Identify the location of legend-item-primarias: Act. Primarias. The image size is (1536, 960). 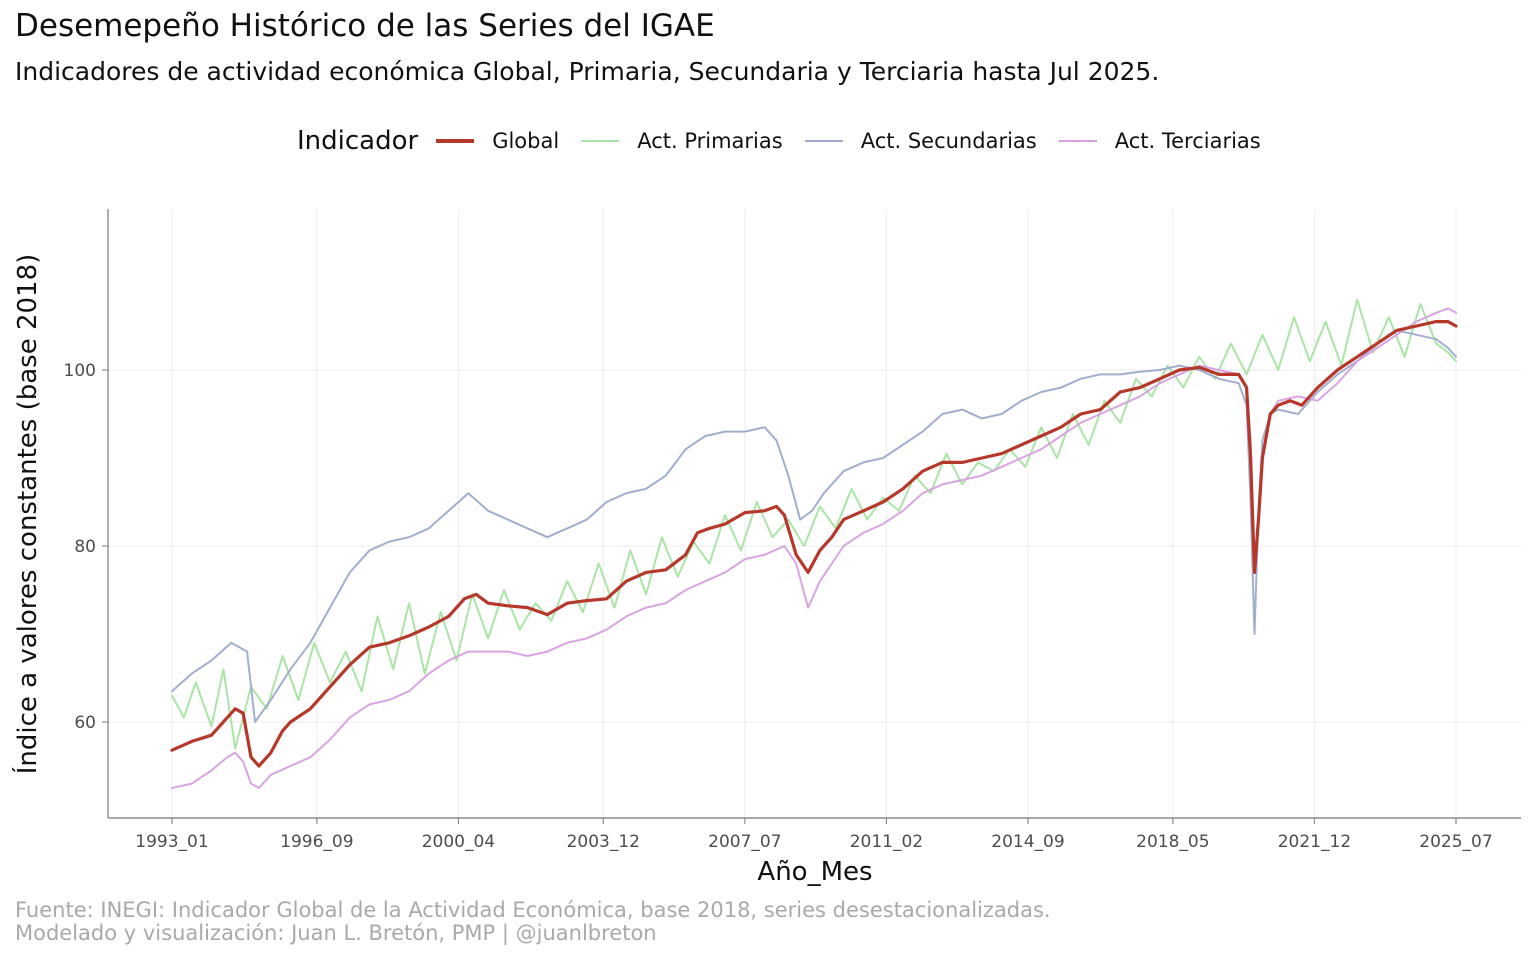
(682, 141).